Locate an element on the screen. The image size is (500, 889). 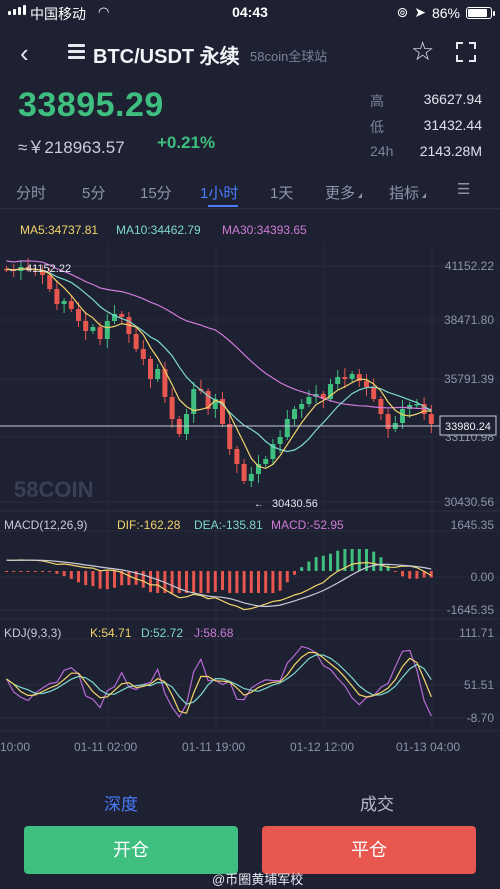
stats-panel: 高 36627.94 低 31432.44 24h 2143.28M is located at coordinates (426, 130).